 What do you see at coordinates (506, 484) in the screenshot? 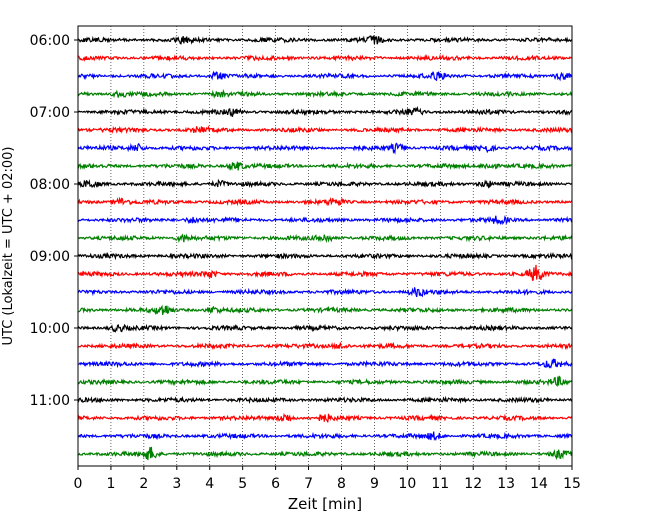
I see `x-tick-label: 13` at bounding box center [506, 484].